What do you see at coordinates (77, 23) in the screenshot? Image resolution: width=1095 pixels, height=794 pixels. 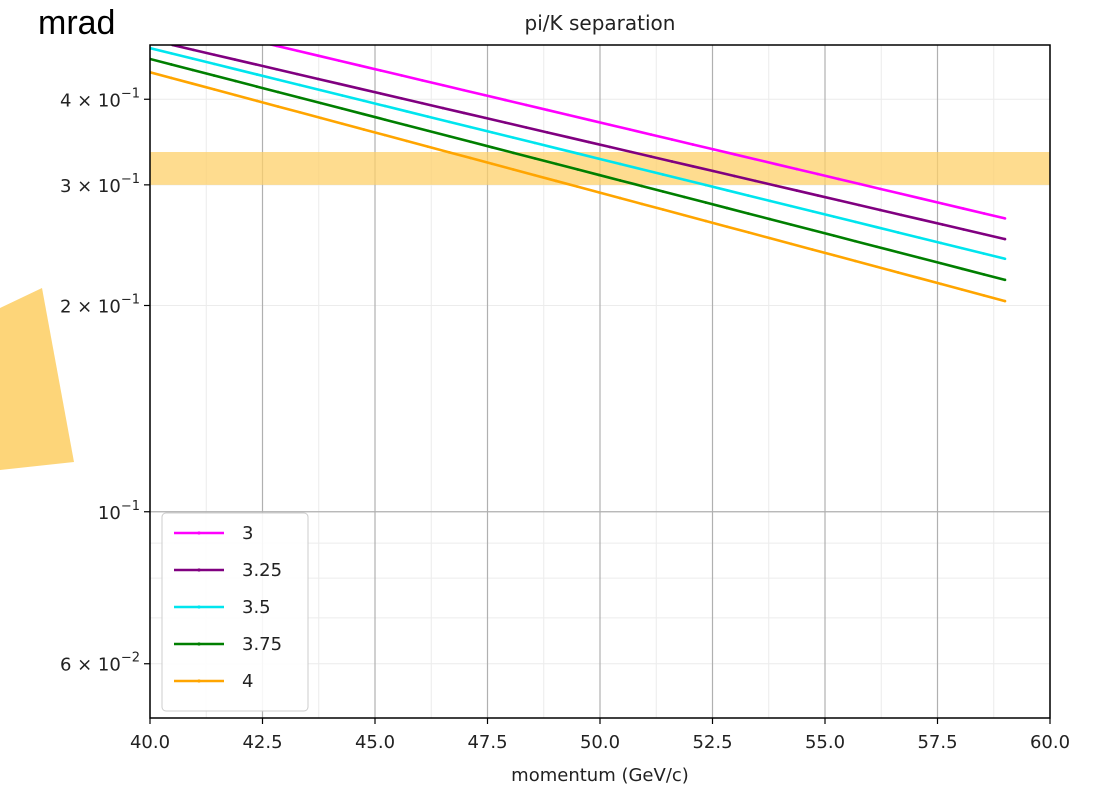 I see `unit-label: mrad` at bounding box center [77, 23].